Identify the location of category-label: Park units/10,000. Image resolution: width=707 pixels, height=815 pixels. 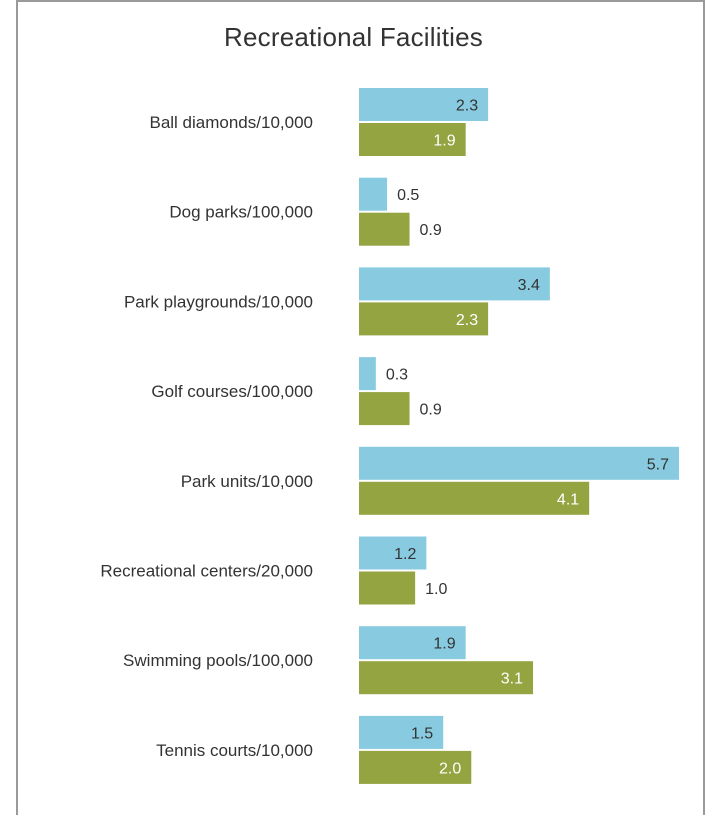
(247, 481).